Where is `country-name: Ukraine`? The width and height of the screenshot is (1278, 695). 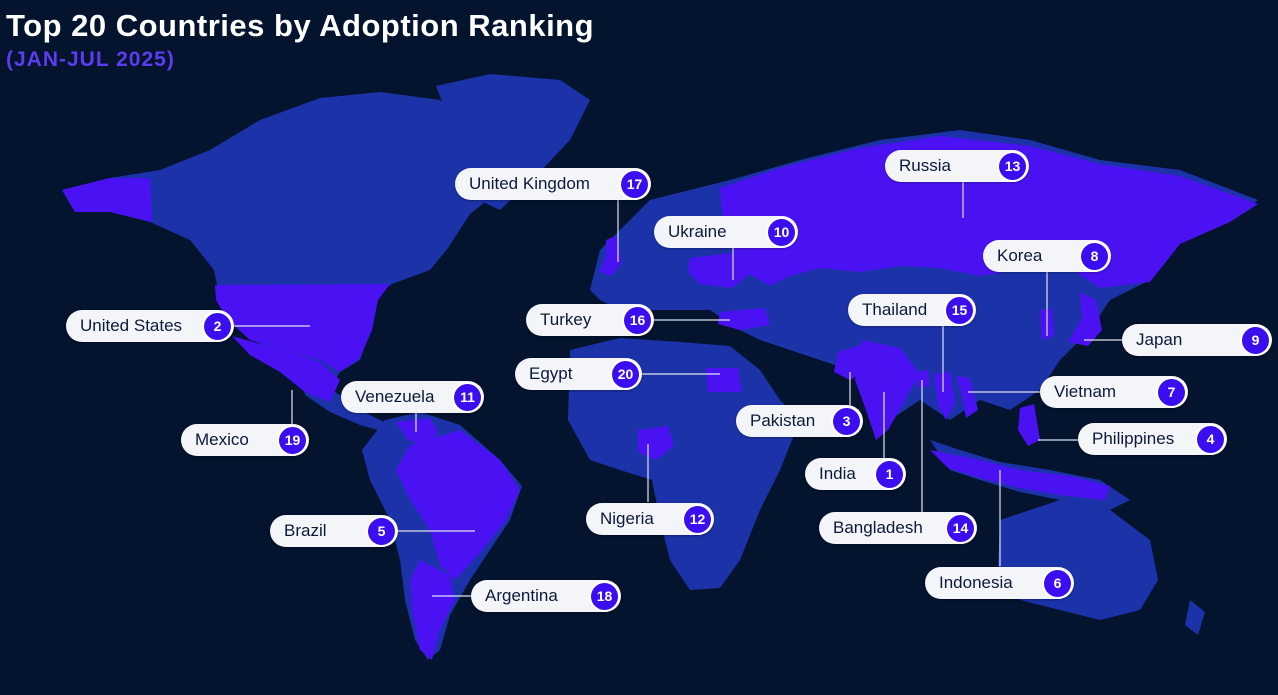 country-name: Ukraine is located at coordinates (697, 231).